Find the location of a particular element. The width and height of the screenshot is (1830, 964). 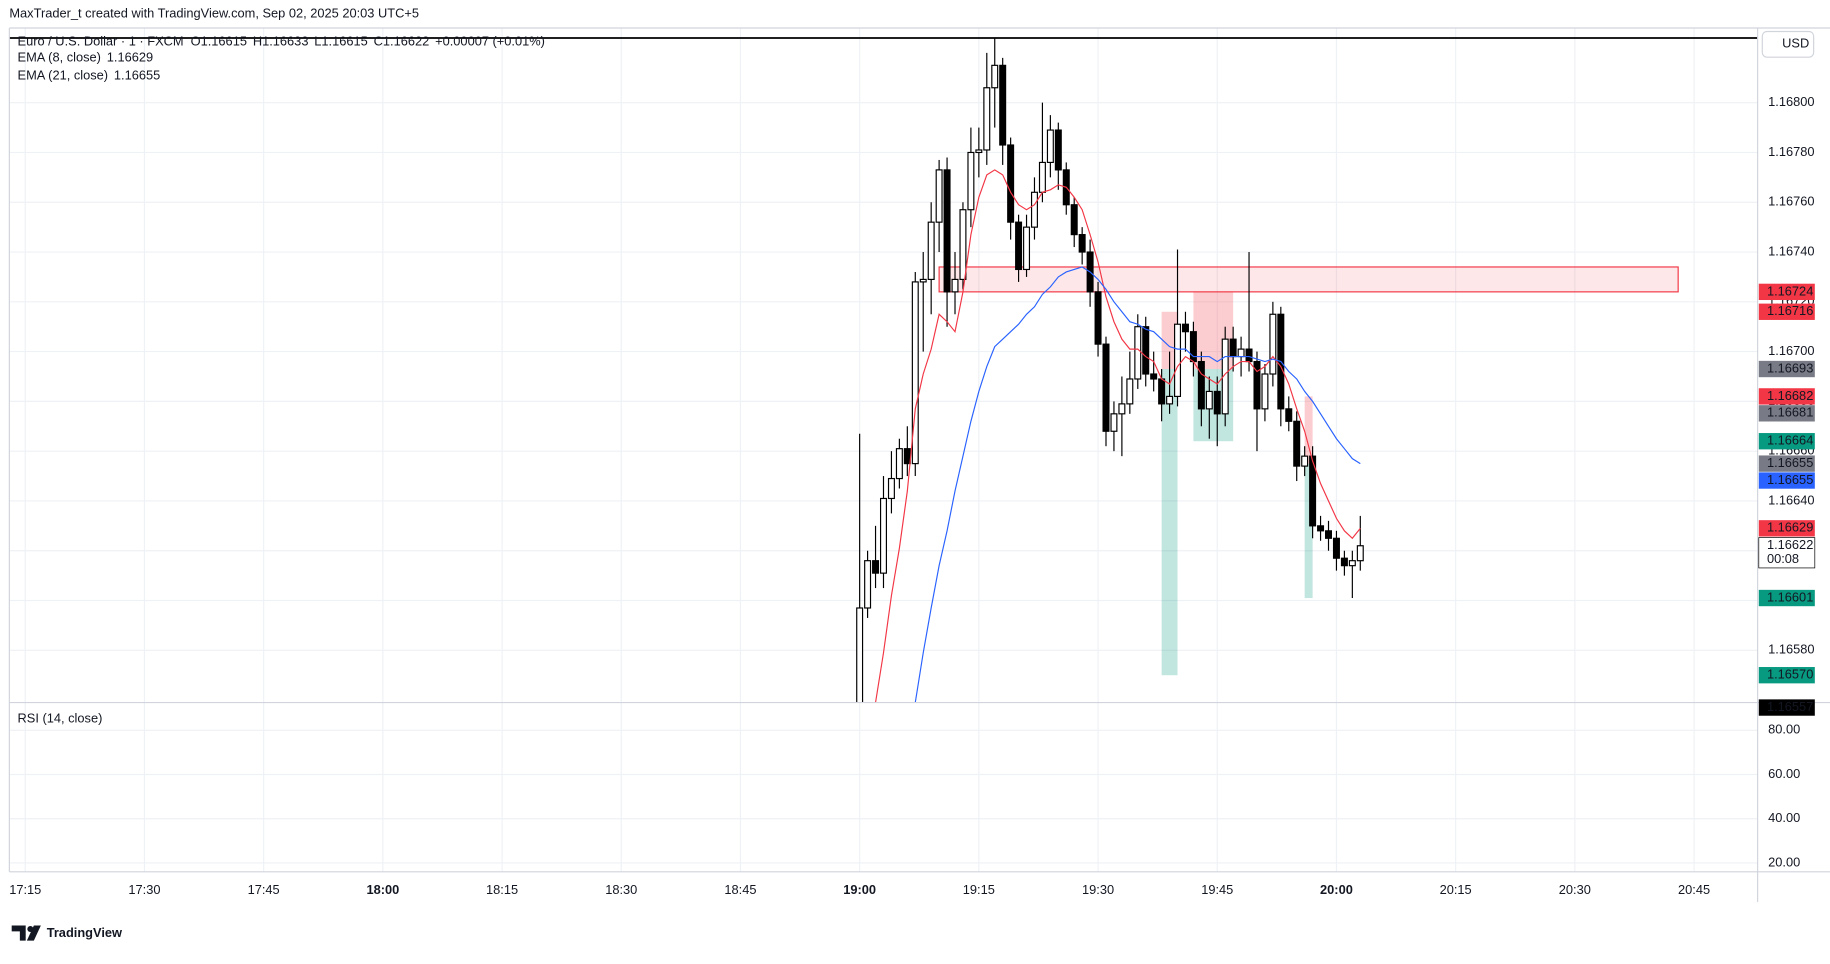

price-label: 1.16724 is located at coordinates (1790, 290).